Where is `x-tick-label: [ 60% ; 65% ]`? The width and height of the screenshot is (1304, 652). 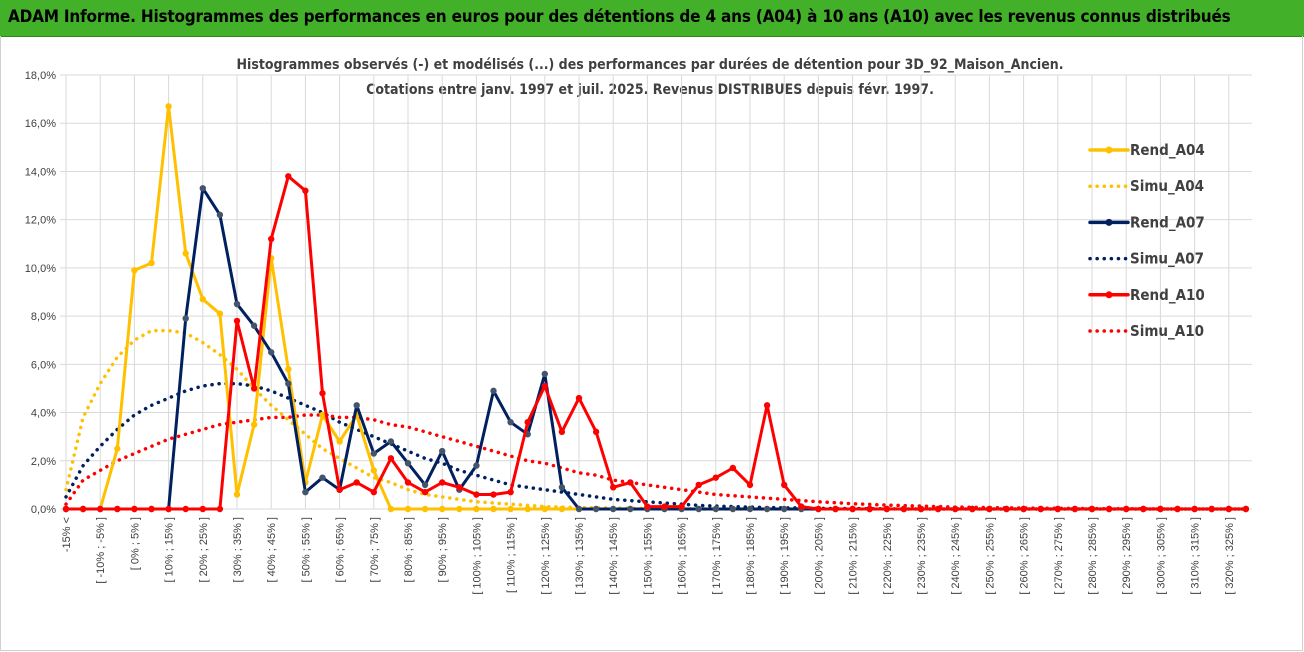 x-tick-label: [ 60% ; 65% ] is located at coordinates (341, 549).